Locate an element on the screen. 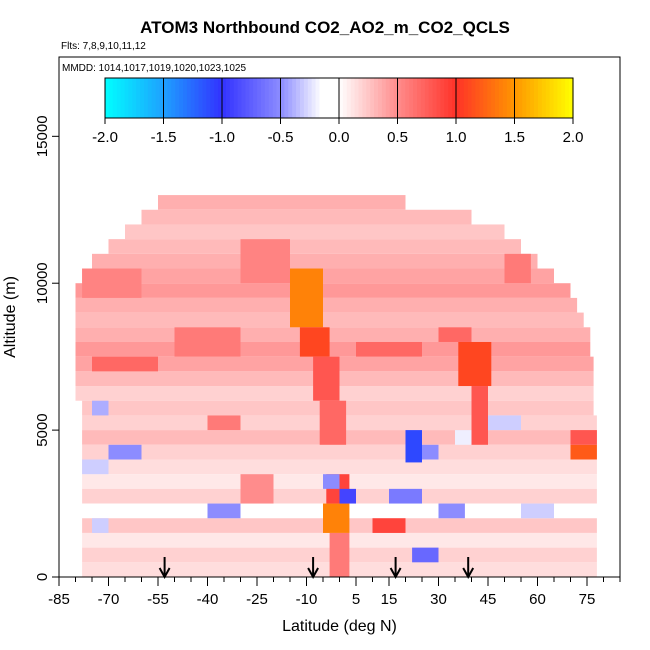 This screenshot has height=650, width=650. colorbar-tick-label: 1.0 is located at coordinates (456, 137).